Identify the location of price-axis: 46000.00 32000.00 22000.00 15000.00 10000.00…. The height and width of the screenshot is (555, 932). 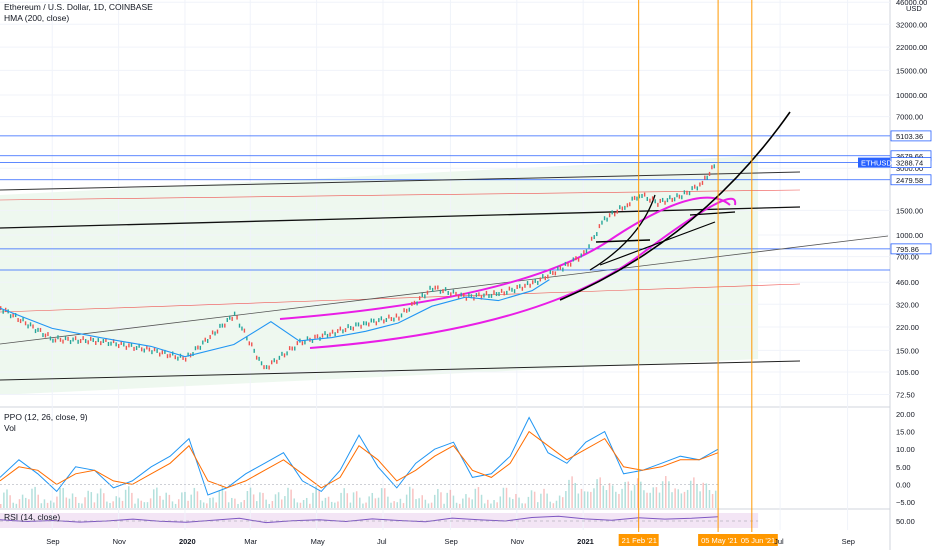
(895, 263).